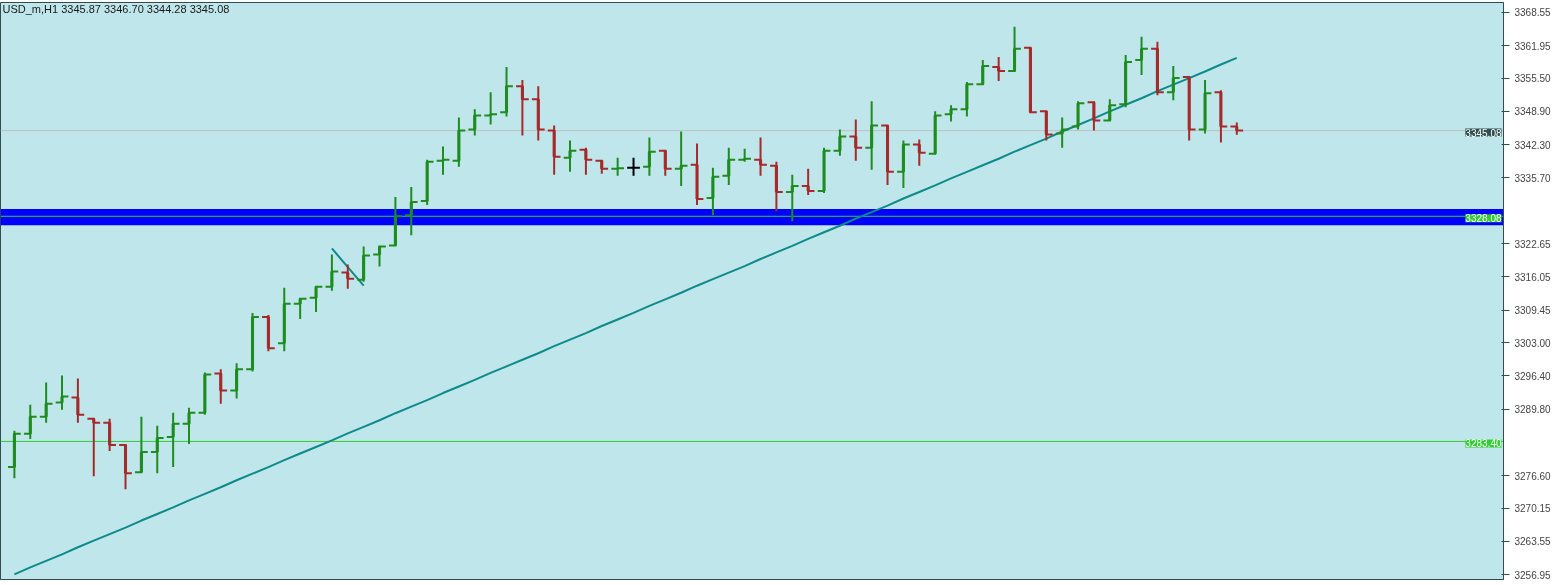  What do you see at coordinates (1533, 311) in the screenshot?
I see `y-tick-label: 3309.45` at bounding box center [1533, 311].